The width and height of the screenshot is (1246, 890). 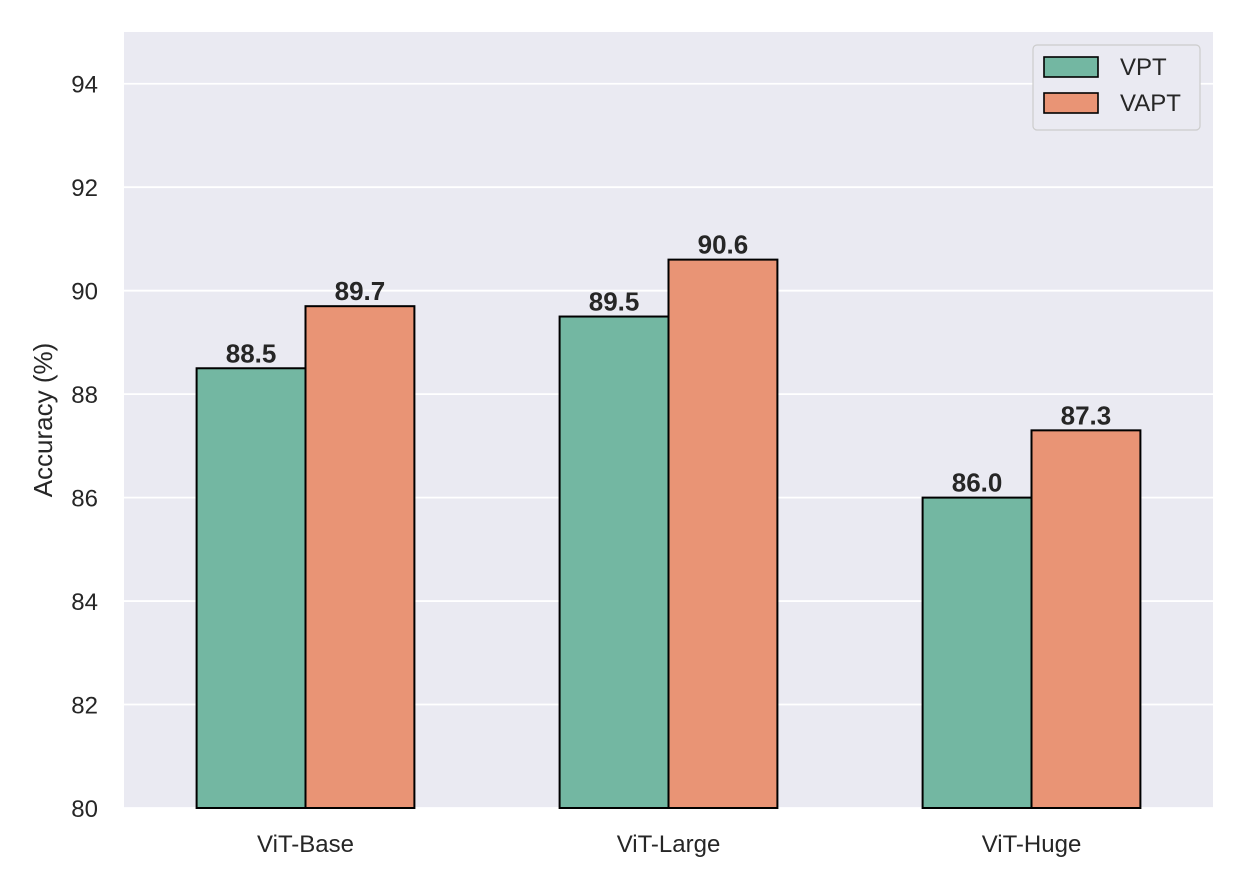 What do you see at coordinates (84, 499) in the screenshot?
I see `y-tick-label: 86` at bounding box center [84, 499].